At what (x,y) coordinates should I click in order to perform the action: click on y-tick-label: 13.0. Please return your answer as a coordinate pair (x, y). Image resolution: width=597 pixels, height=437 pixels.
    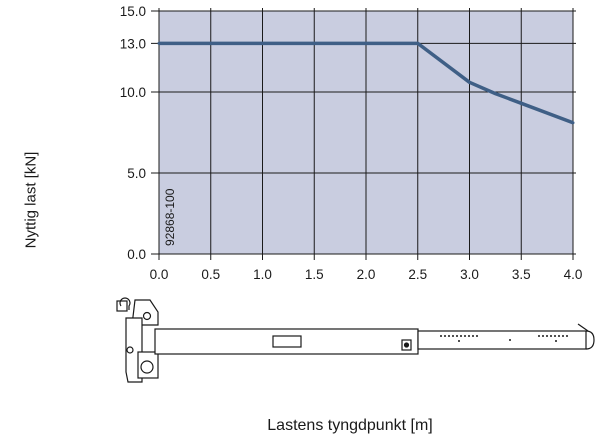
    Looking at the image, I should click on (133, 43).